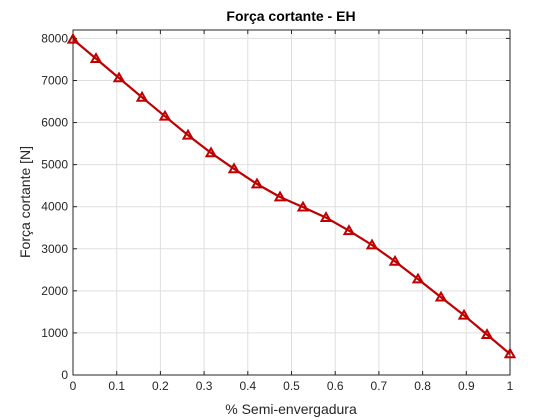  Describe the element at coordinates (290, 16) in the screenshot. I see `chart-title: Força cortante - EH` at that location.